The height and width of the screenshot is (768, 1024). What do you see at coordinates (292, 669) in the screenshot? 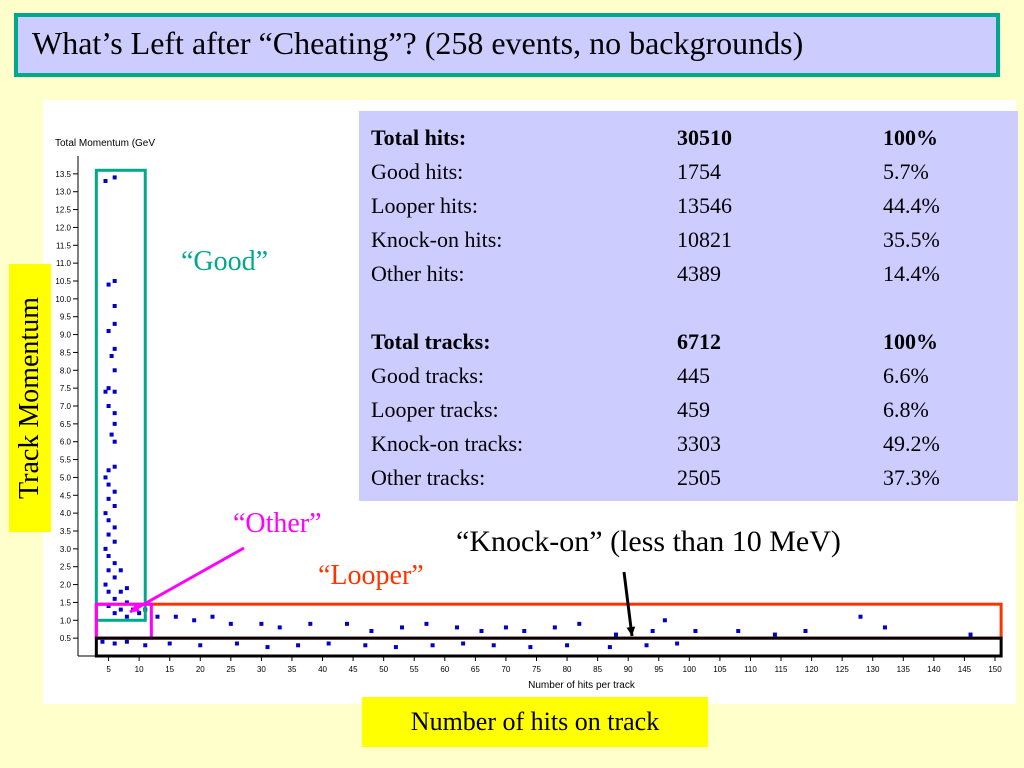
I see `x-tick-label: 35` at bounding box center [292, 669].